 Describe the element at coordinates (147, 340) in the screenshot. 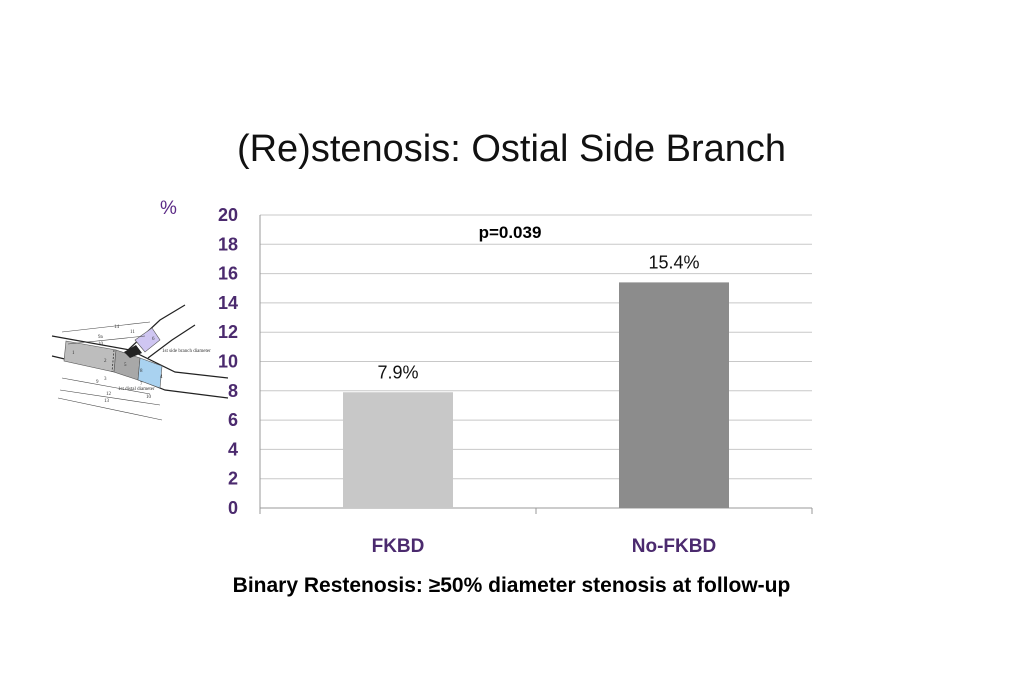

I see `branch-segment` at that location.